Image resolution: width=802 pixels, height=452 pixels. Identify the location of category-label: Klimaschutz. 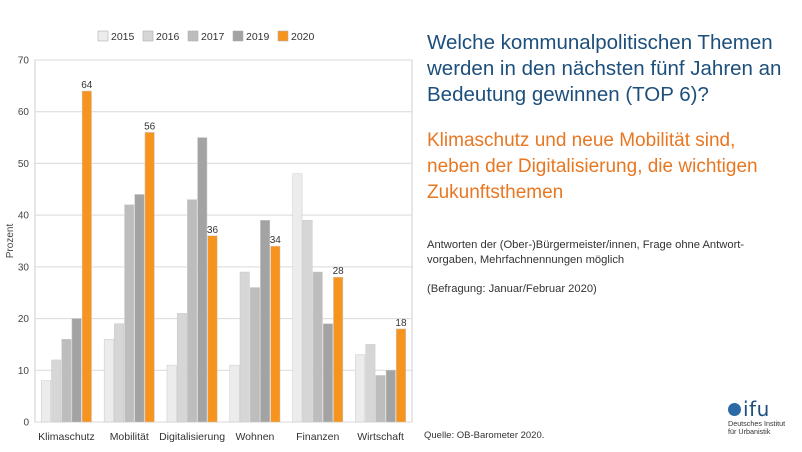
(66, 437).